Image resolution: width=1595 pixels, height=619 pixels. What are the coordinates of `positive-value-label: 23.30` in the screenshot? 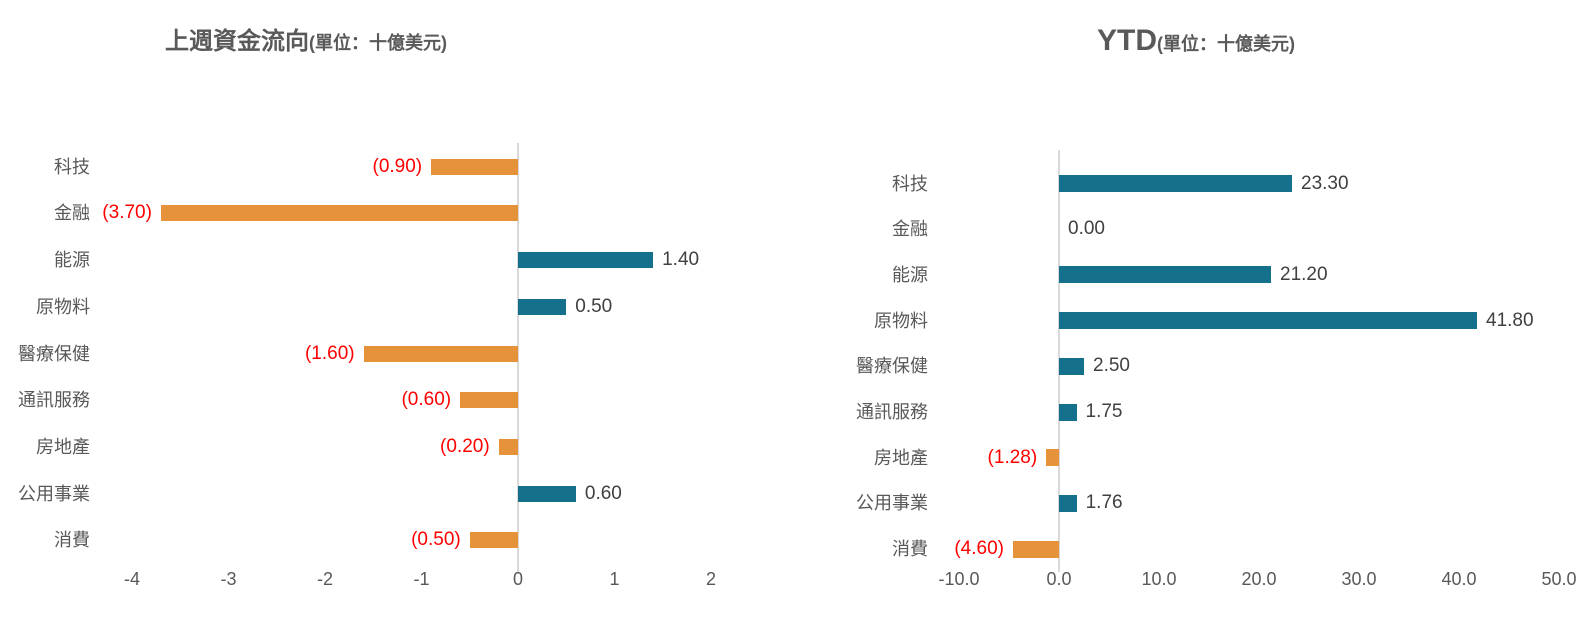 It's located at (1325, 183).